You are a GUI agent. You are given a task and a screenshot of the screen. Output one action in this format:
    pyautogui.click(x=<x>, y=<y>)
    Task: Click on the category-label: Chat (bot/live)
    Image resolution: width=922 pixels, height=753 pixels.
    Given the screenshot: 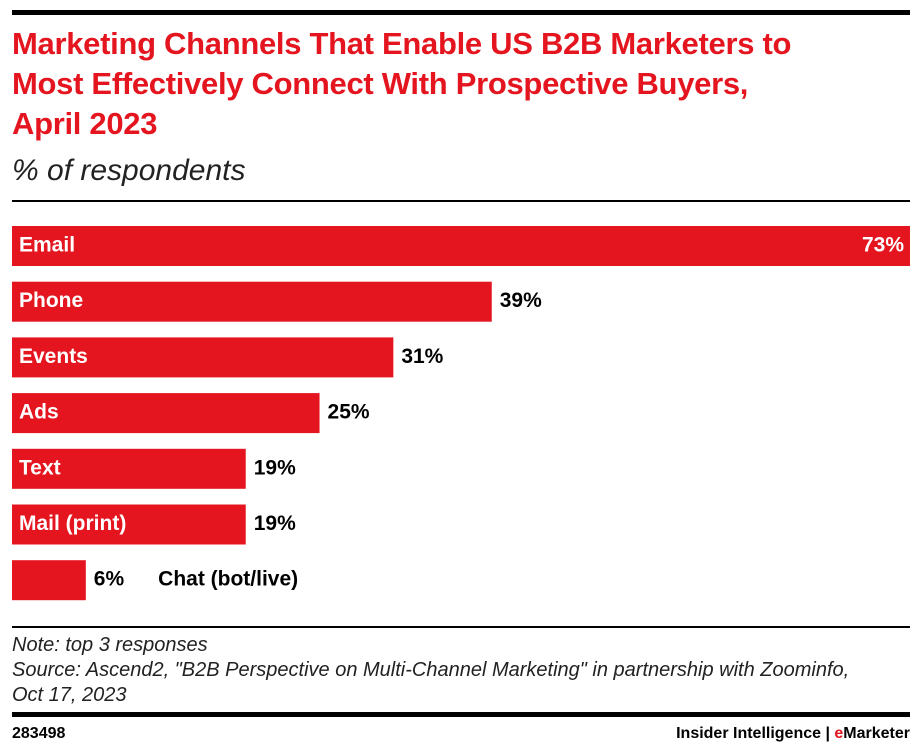 What is the action you would take?
    pyautogui.click(x=228, y=579)
    